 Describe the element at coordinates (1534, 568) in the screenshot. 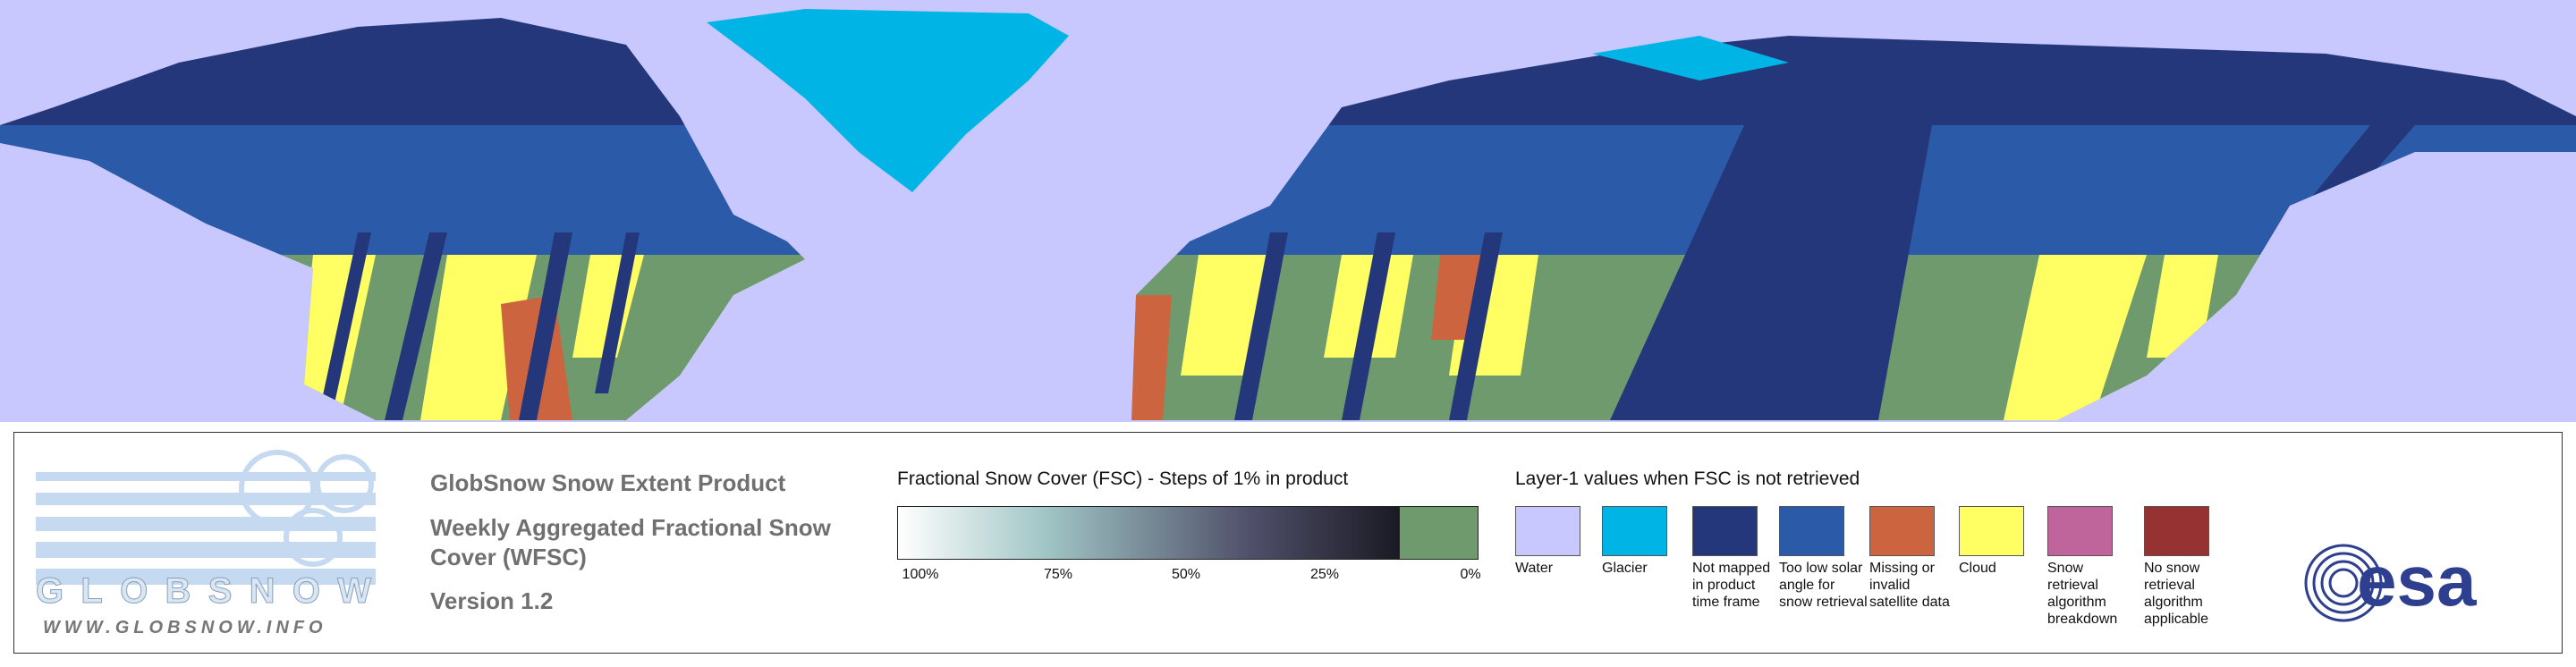

I see `legend-label: Water` at that location.